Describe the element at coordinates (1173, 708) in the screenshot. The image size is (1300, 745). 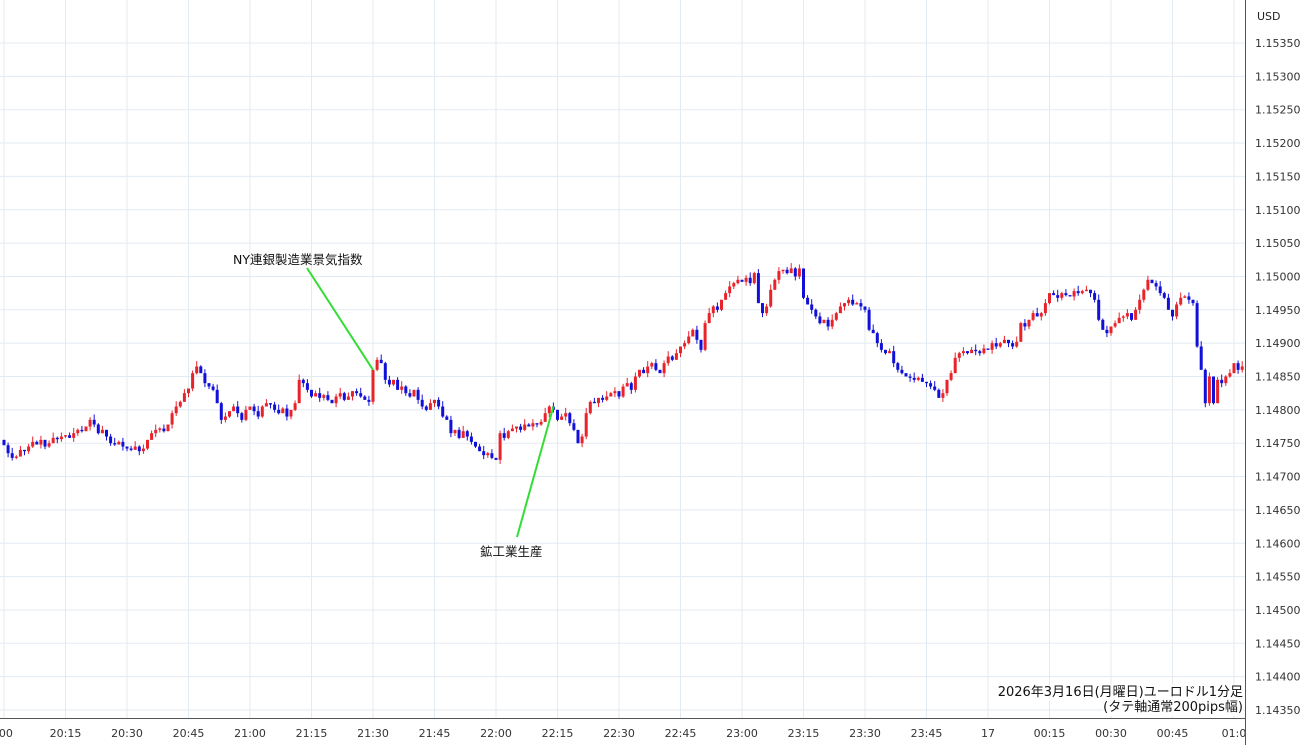
I see `chart-caption-subtitle: (タテ軸通常200pips幅)` at that location.